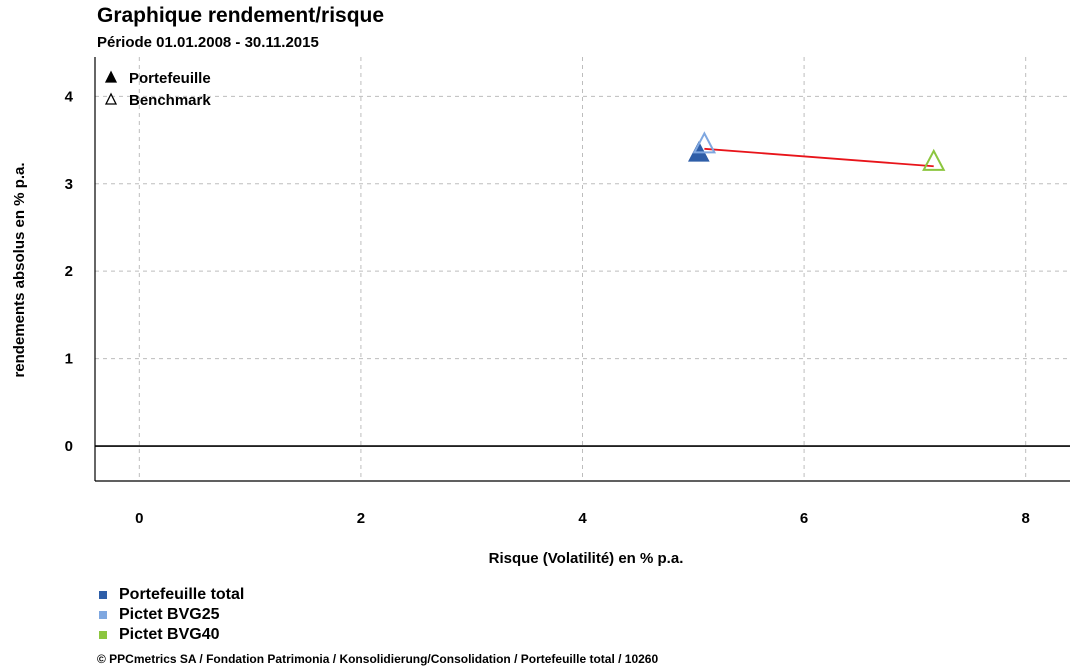 Image resolution: width=1070 pixels, height=671 pixels. Describe the element at coordinates (182, 594) in the screenshot. I see `series-legend-label: Portefeuille total` at that location.